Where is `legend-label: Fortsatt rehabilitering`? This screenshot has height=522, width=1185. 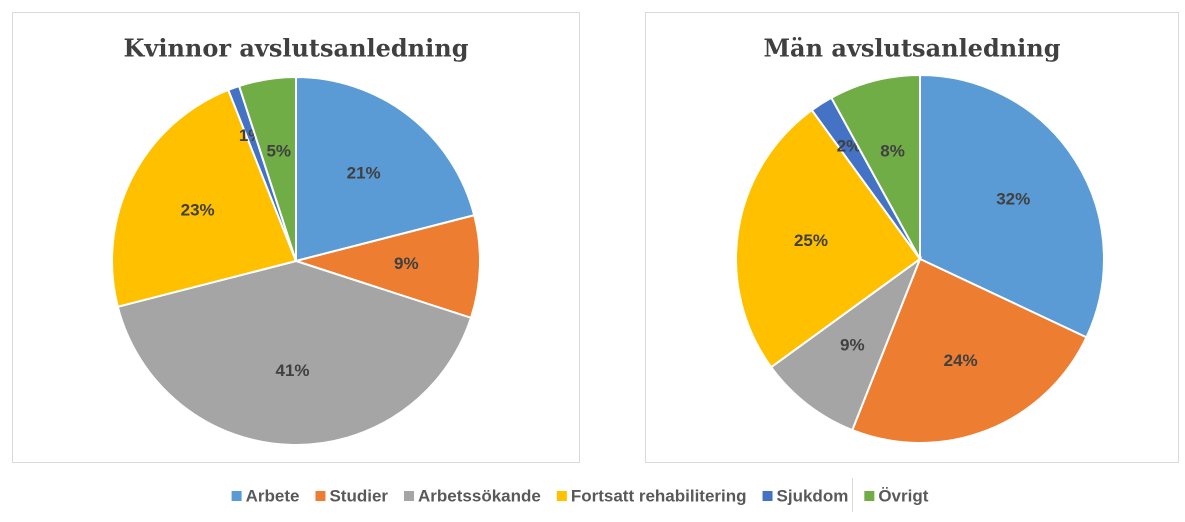
legend-label: Fortsatt rehabilitering is located at coordinates (659, 495).